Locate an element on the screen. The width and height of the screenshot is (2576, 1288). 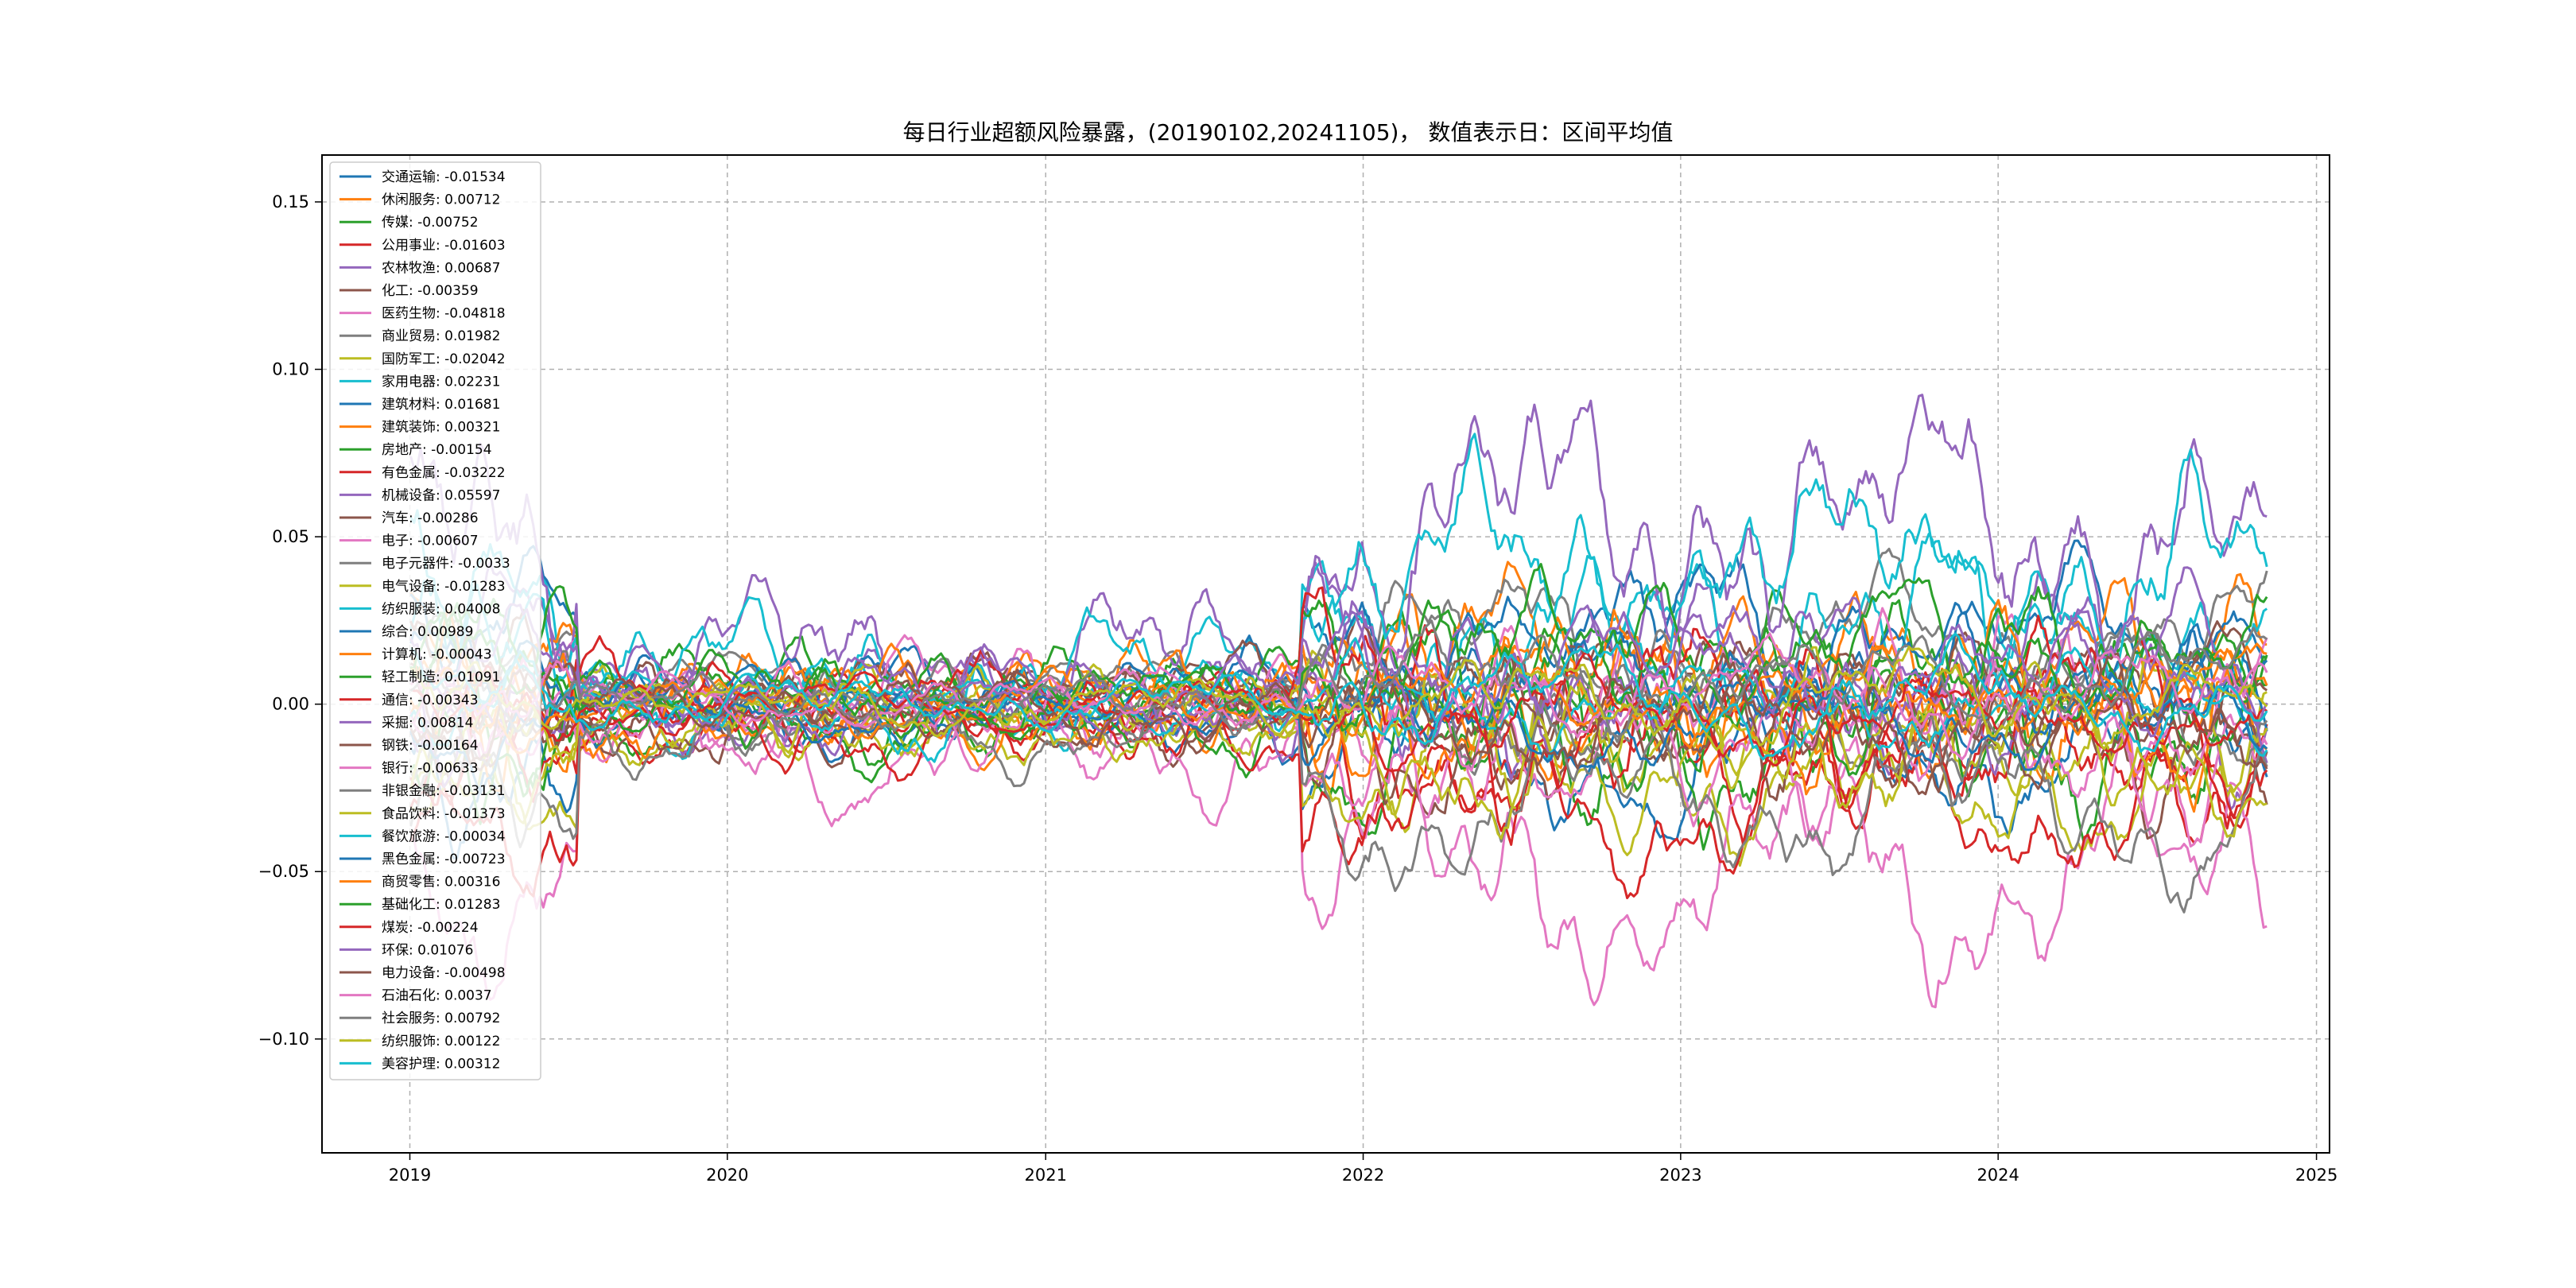
legend-entry-label: 非银金融: -0.03131 is located at coordinates (444, 791).